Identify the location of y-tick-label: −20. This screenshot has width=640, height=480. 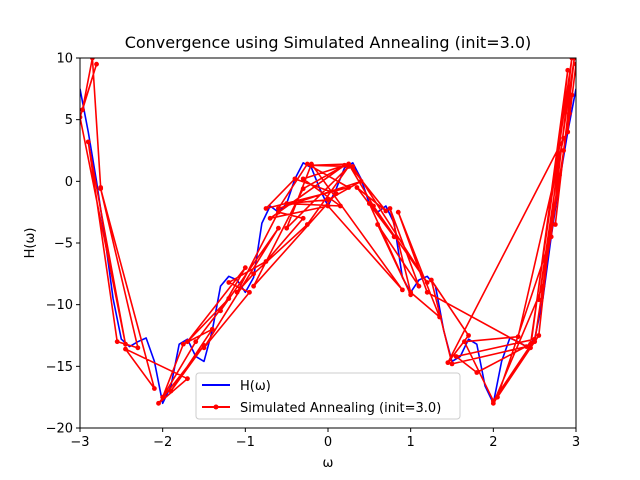
(59, 429).